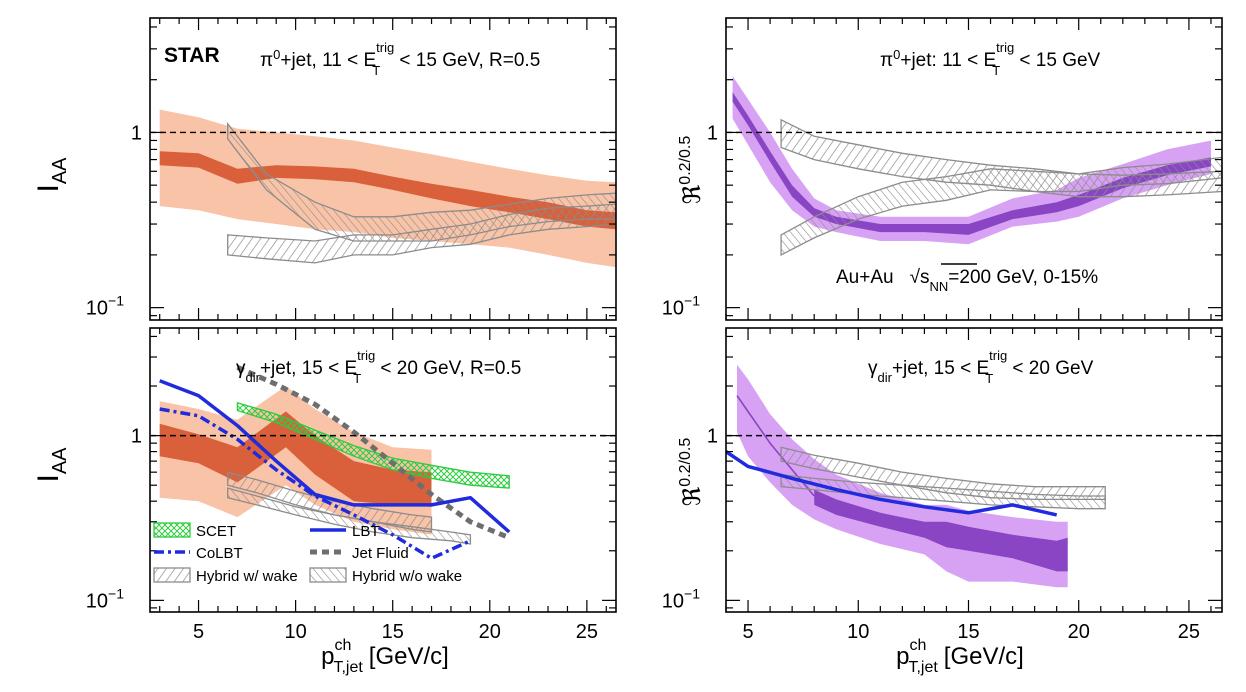 This screenshot has width=1246, height=692. Describe the element at coordinates (247, 576) in the screenshot. I see `legend-label: Hybrid w/ wake` at that location.